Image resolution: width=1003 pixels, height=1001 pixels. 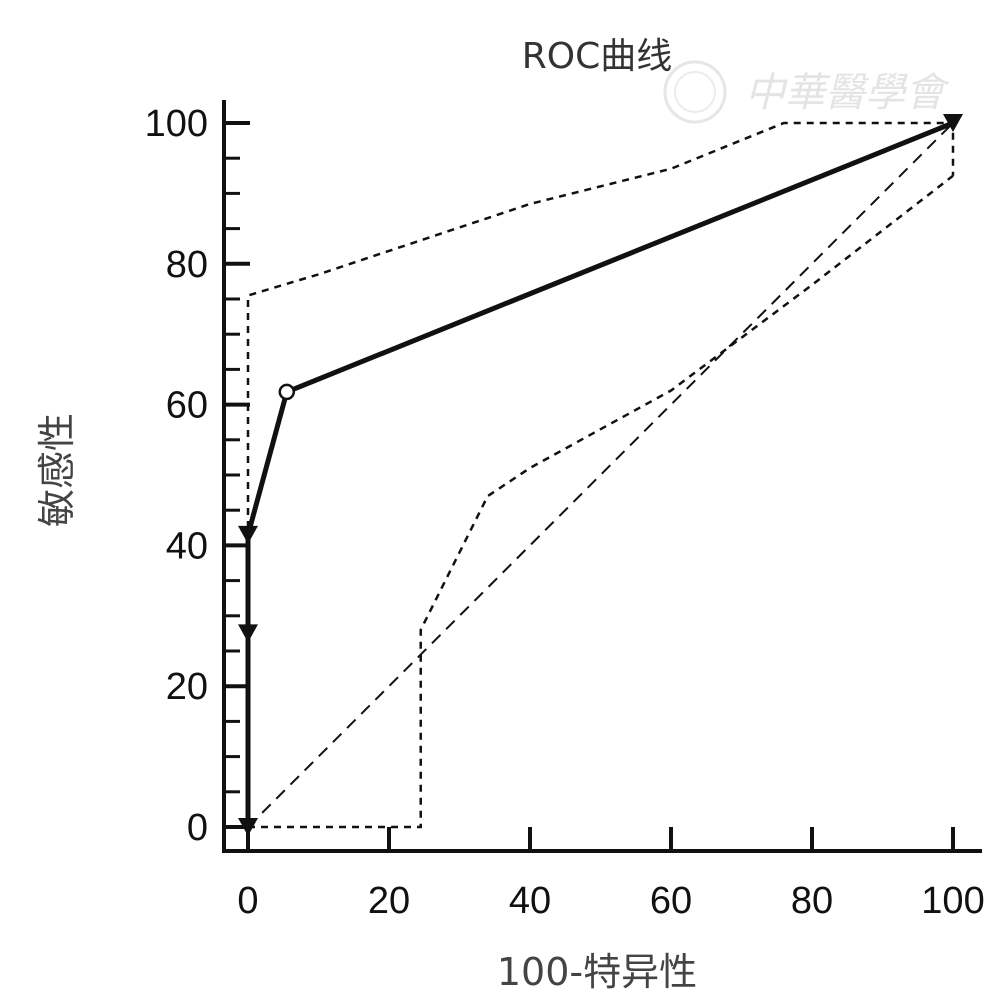 I want to click on x-tick-label: 40, so click(x=530, y=901).